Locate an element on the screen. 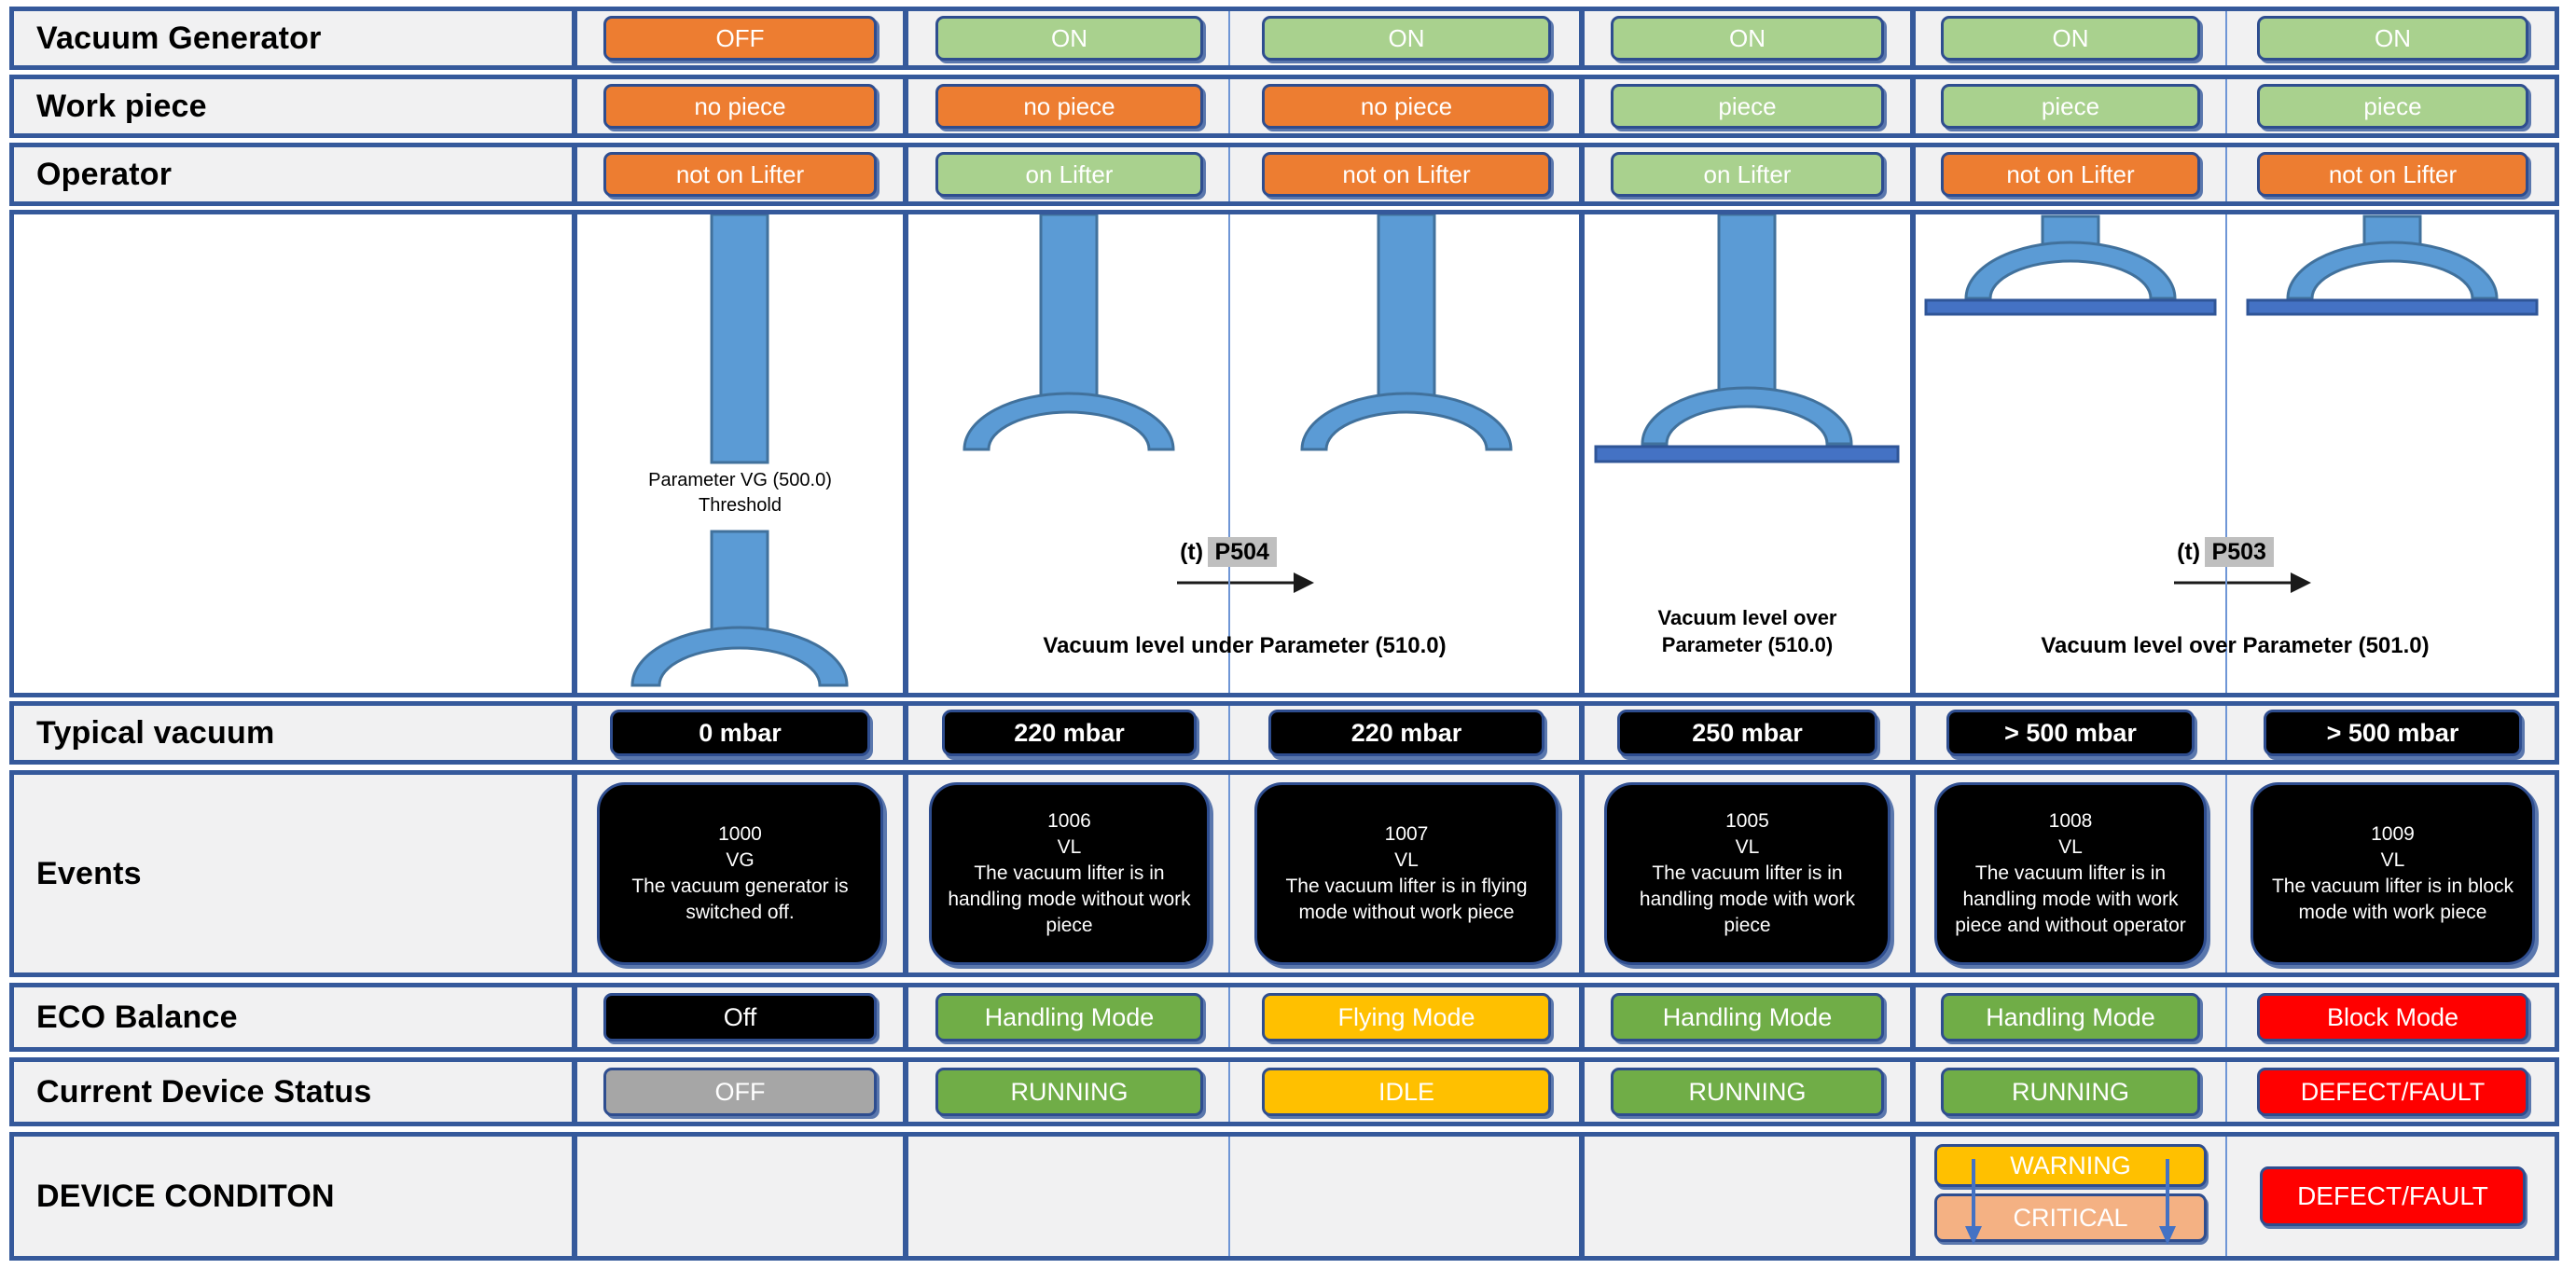 The image size is (2576, 1269). row-label-cell: ECO Balance is located at coordinates (293, 1017).